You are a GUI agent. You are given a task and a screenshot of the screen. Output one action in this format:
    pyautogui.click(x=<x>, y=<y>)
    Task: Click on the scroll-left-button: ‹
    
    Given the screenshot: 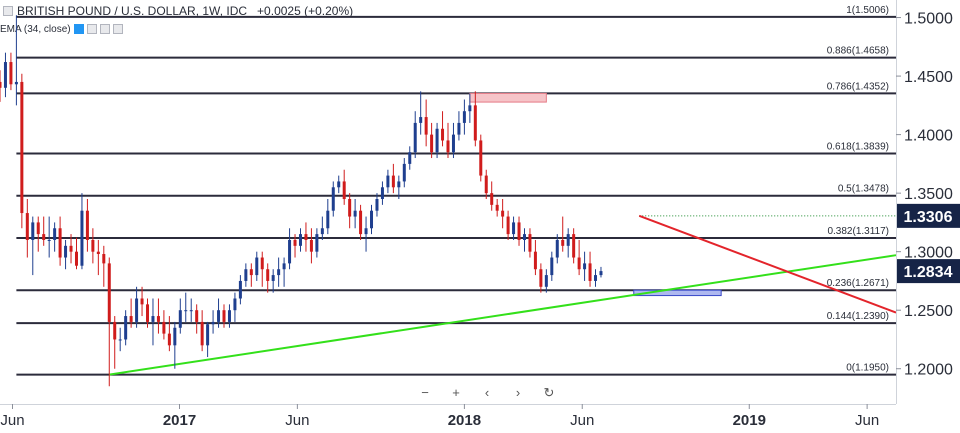 What is the action you would take?
    pyautogui.click(x=487, y=392)
    